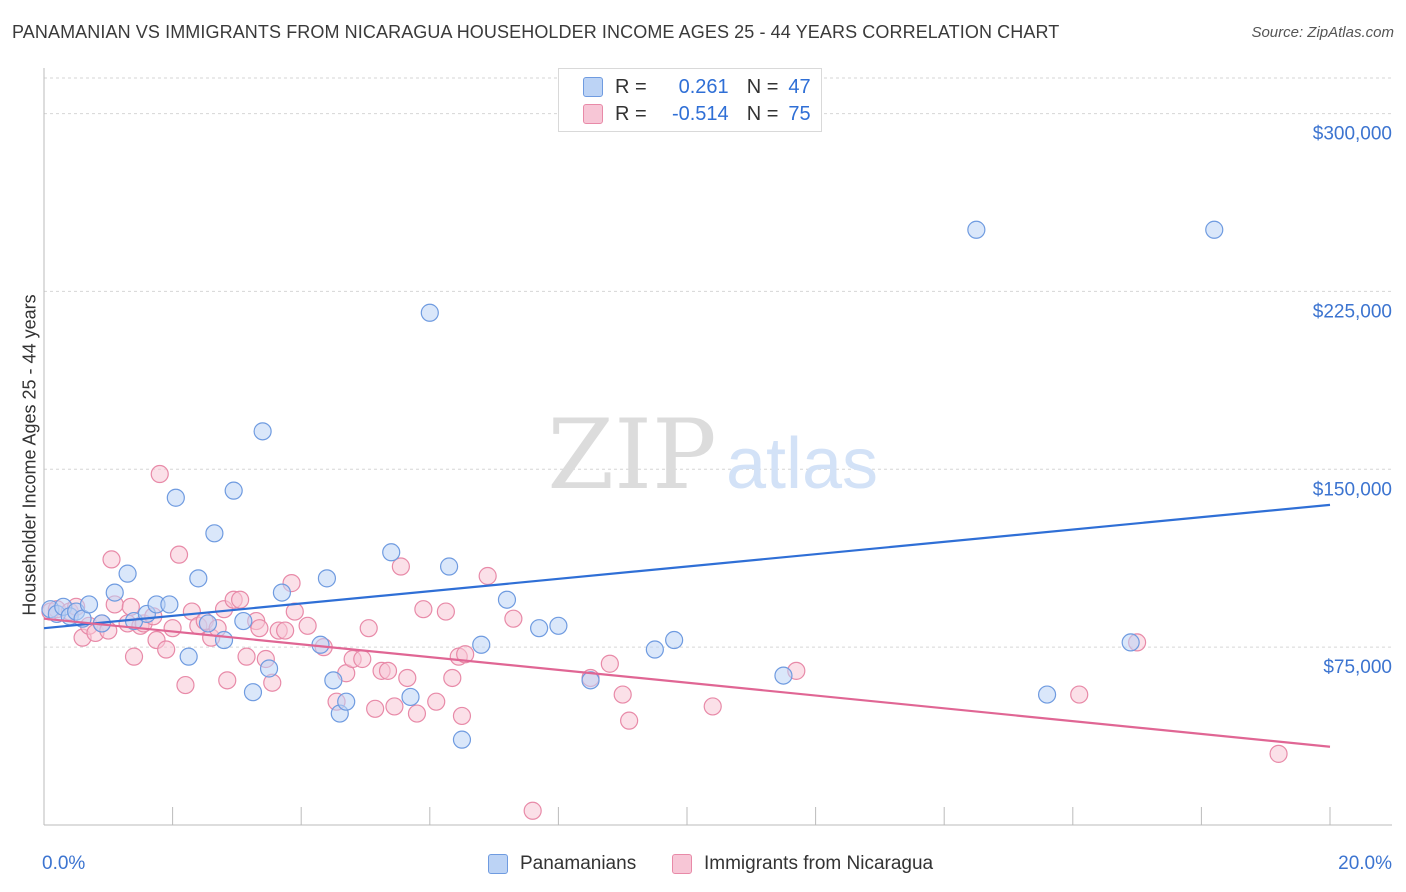  Describe the element at coordinates (63, 863) in the screenshot. I see `x-tick-label-min: 0.0%` at that location.